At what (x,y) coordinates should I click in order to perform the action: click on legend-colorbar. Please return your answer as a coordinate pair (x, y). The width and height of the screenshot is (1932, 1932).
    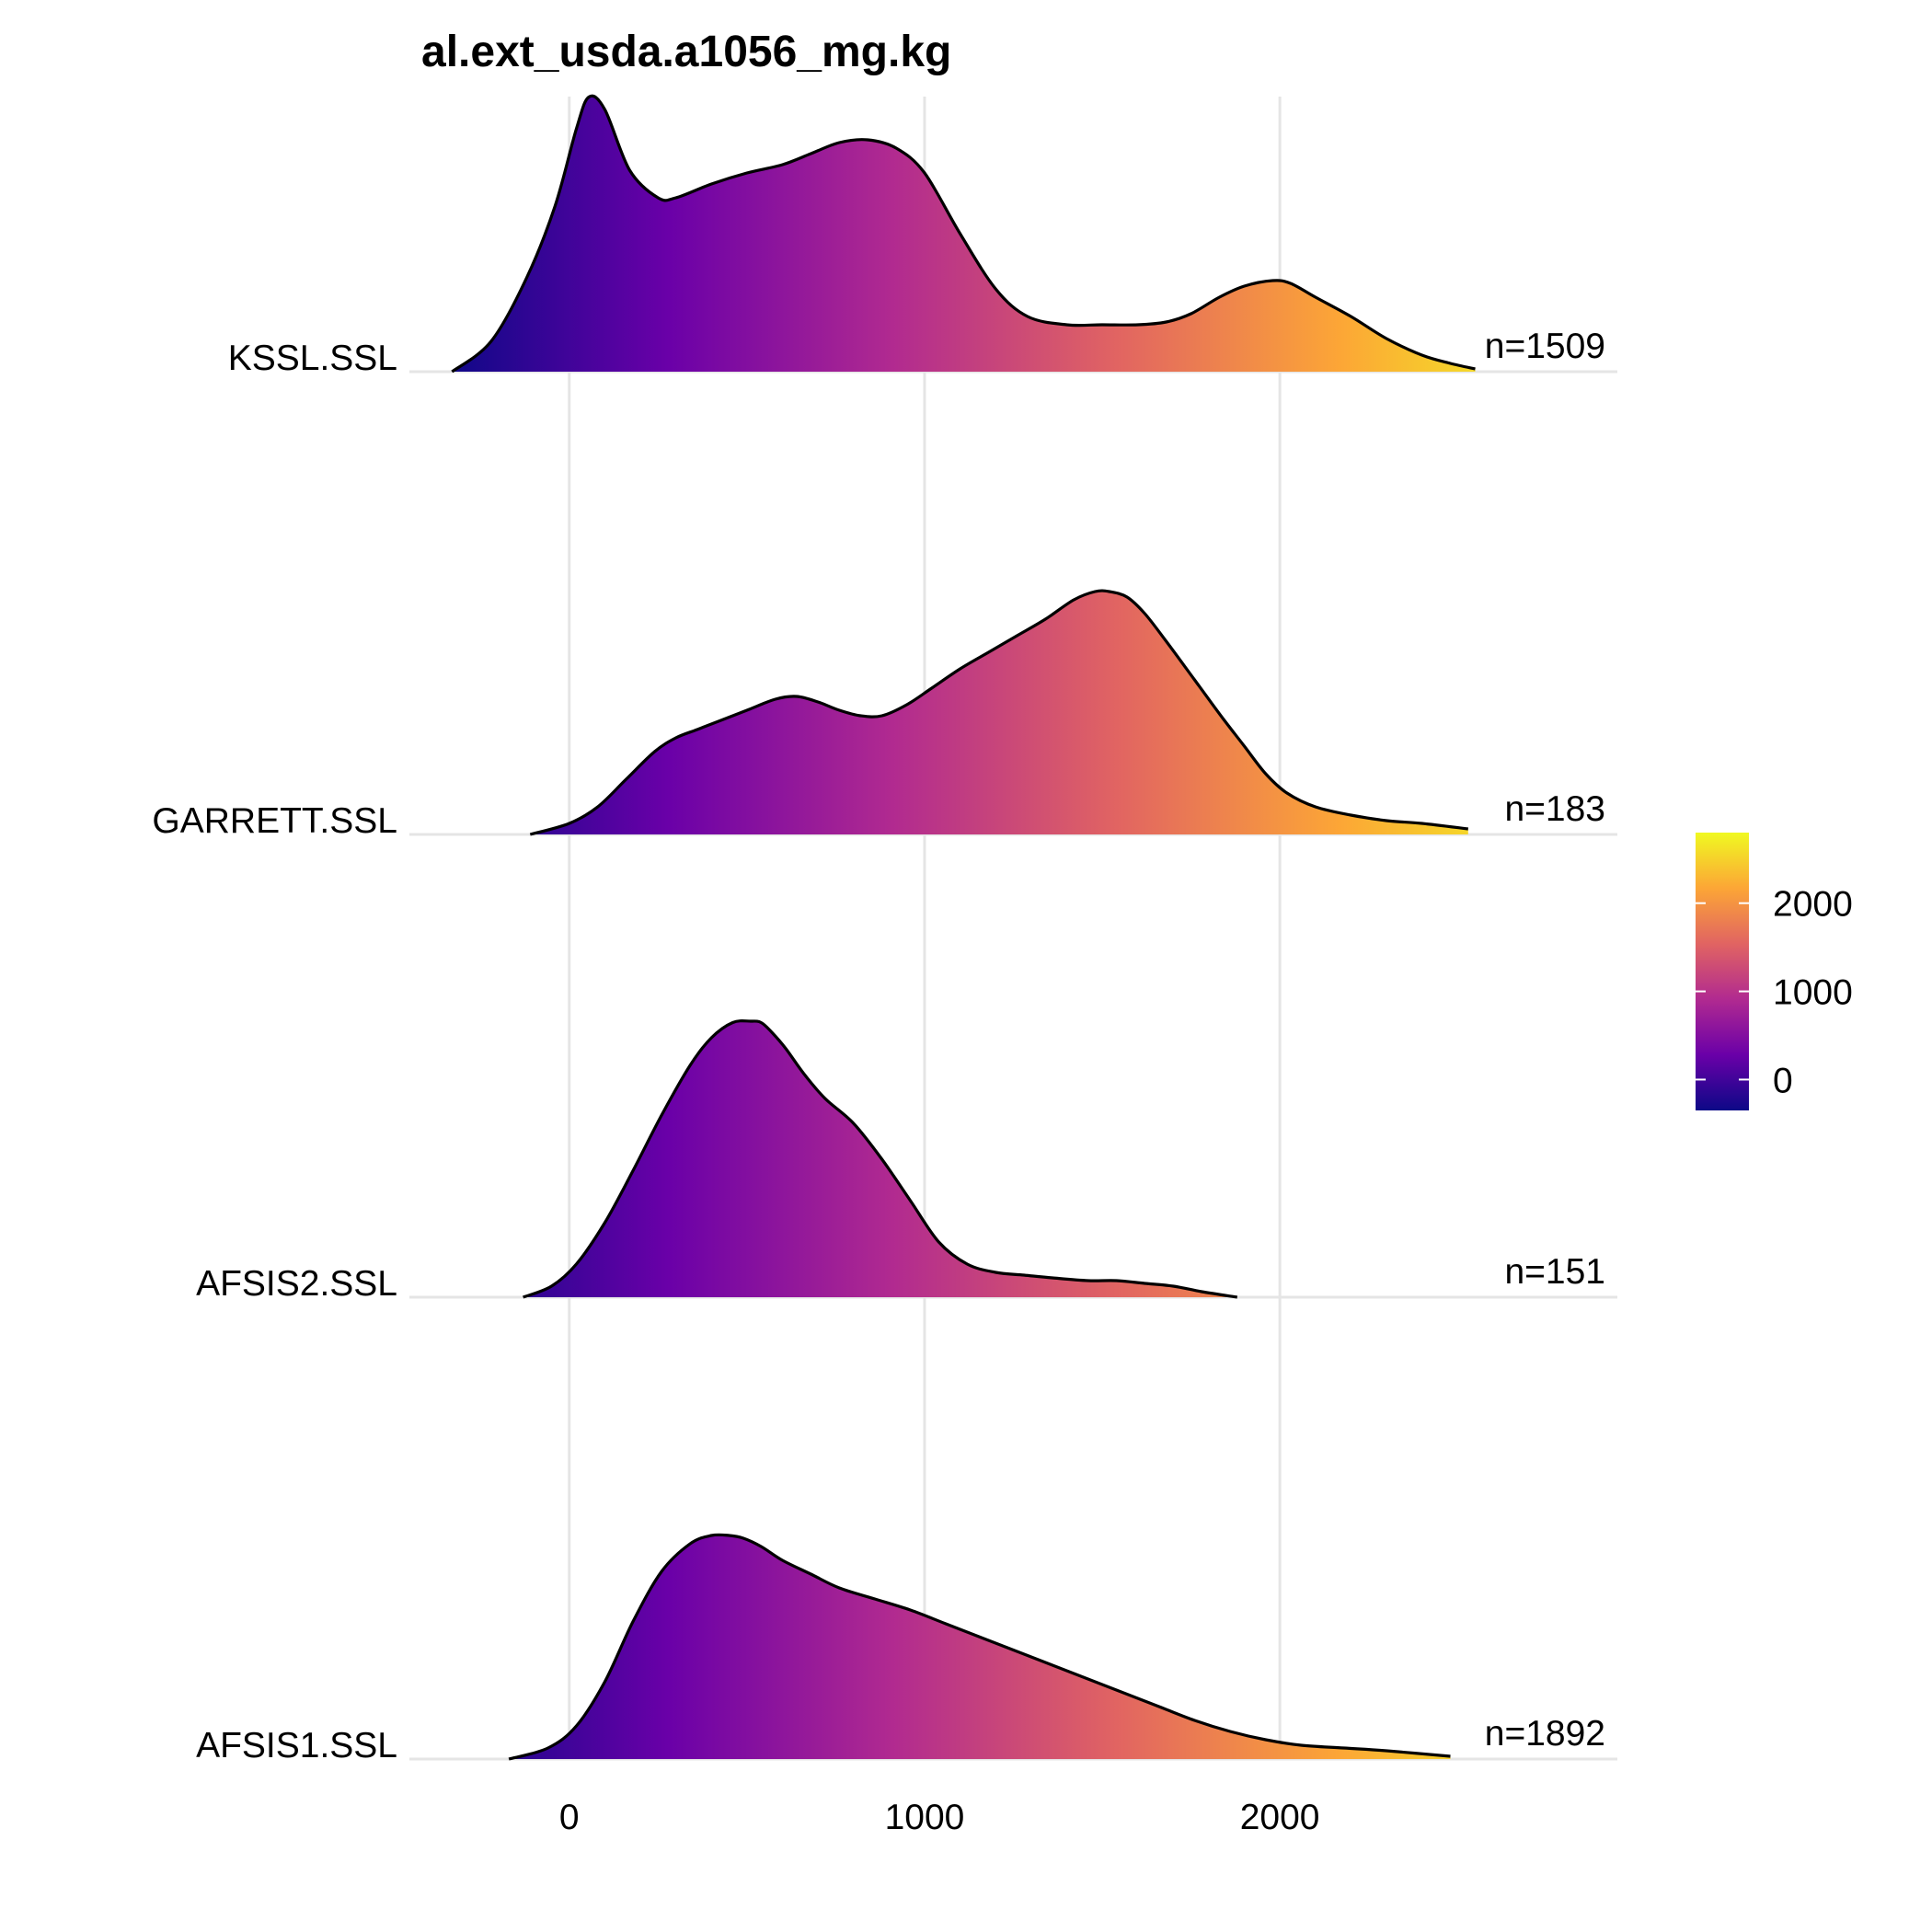
    Looking at the image, I should click on (1722, 972).